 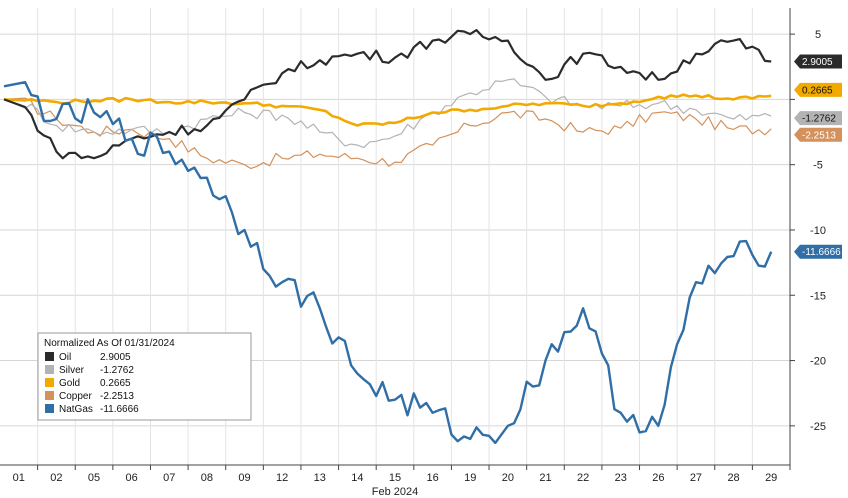 What do you see at coordinates (49, 395) in the screenshot?
I see `legend-swatch-copper` at bounding box center [49, 395].